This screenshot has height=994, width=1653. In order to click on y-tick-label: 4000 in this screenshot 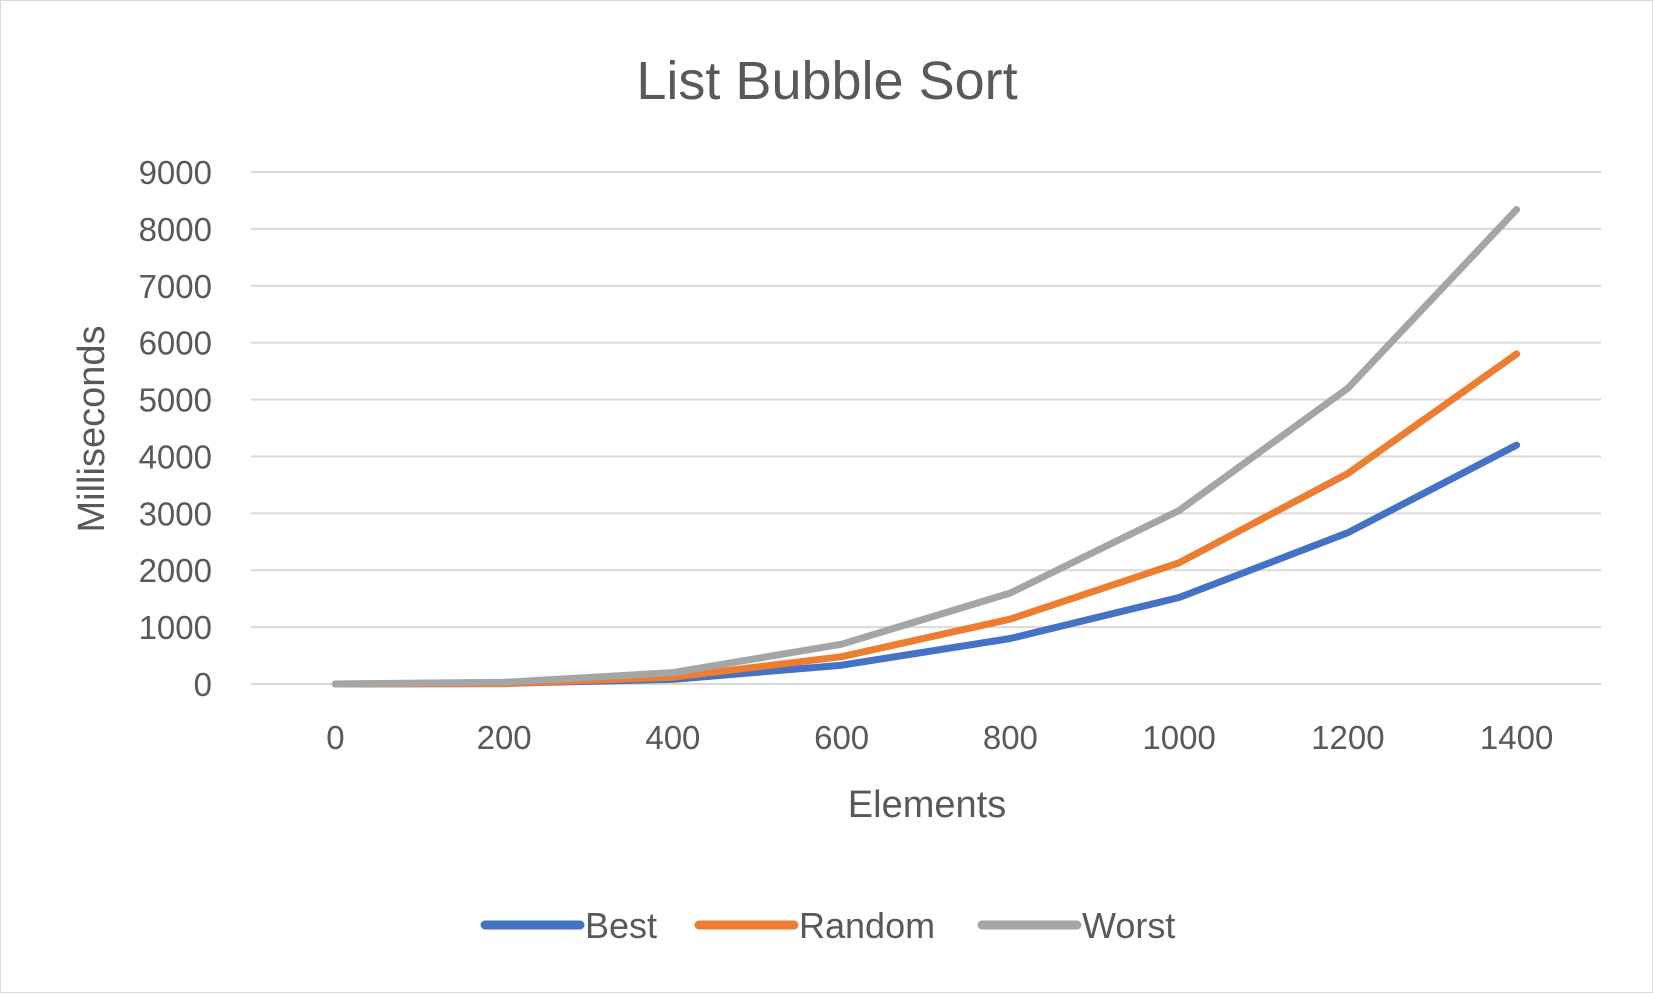, I will do `click(175, 456)`.